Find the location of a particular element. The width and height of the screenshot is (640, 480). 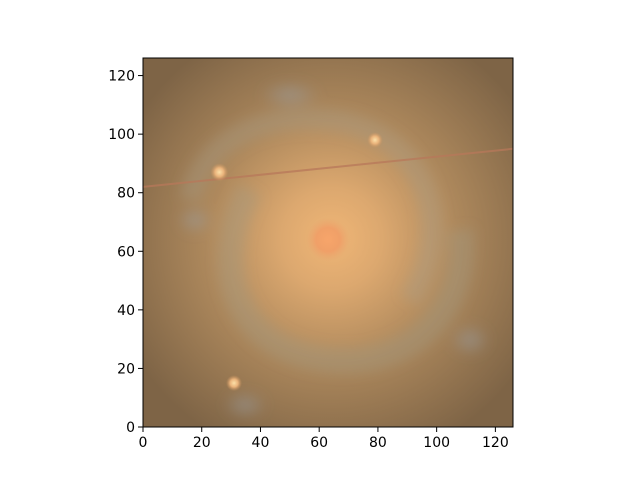

x-tick-label: 100 is located at coordinates (436, 443).